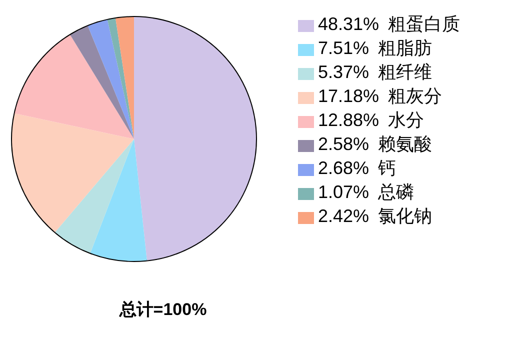  Describe the element at coordinates (371, 120) in the screenshot. I see `legend-label: 12.88% 水分` at that location.